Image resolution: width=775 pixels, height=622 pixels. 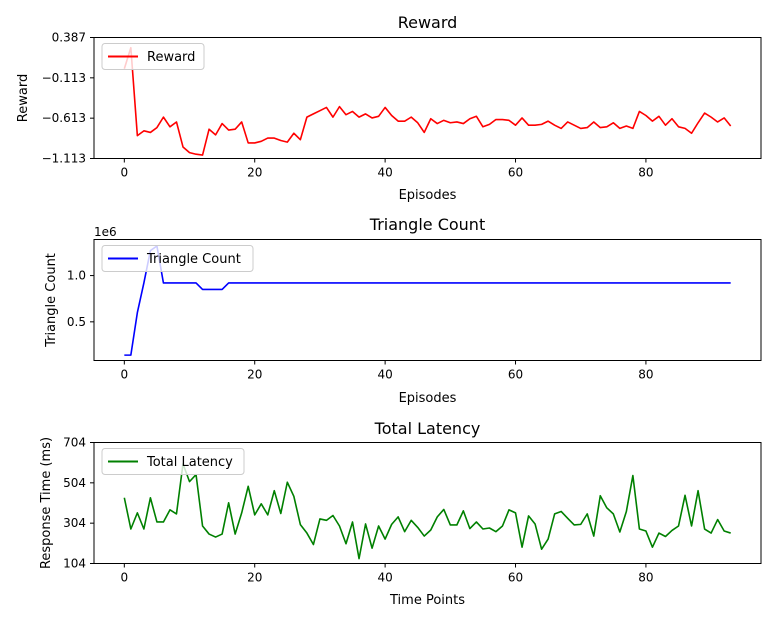 I want to click on reward-y-tick-label: −0.613, so click(x=64, y=118).